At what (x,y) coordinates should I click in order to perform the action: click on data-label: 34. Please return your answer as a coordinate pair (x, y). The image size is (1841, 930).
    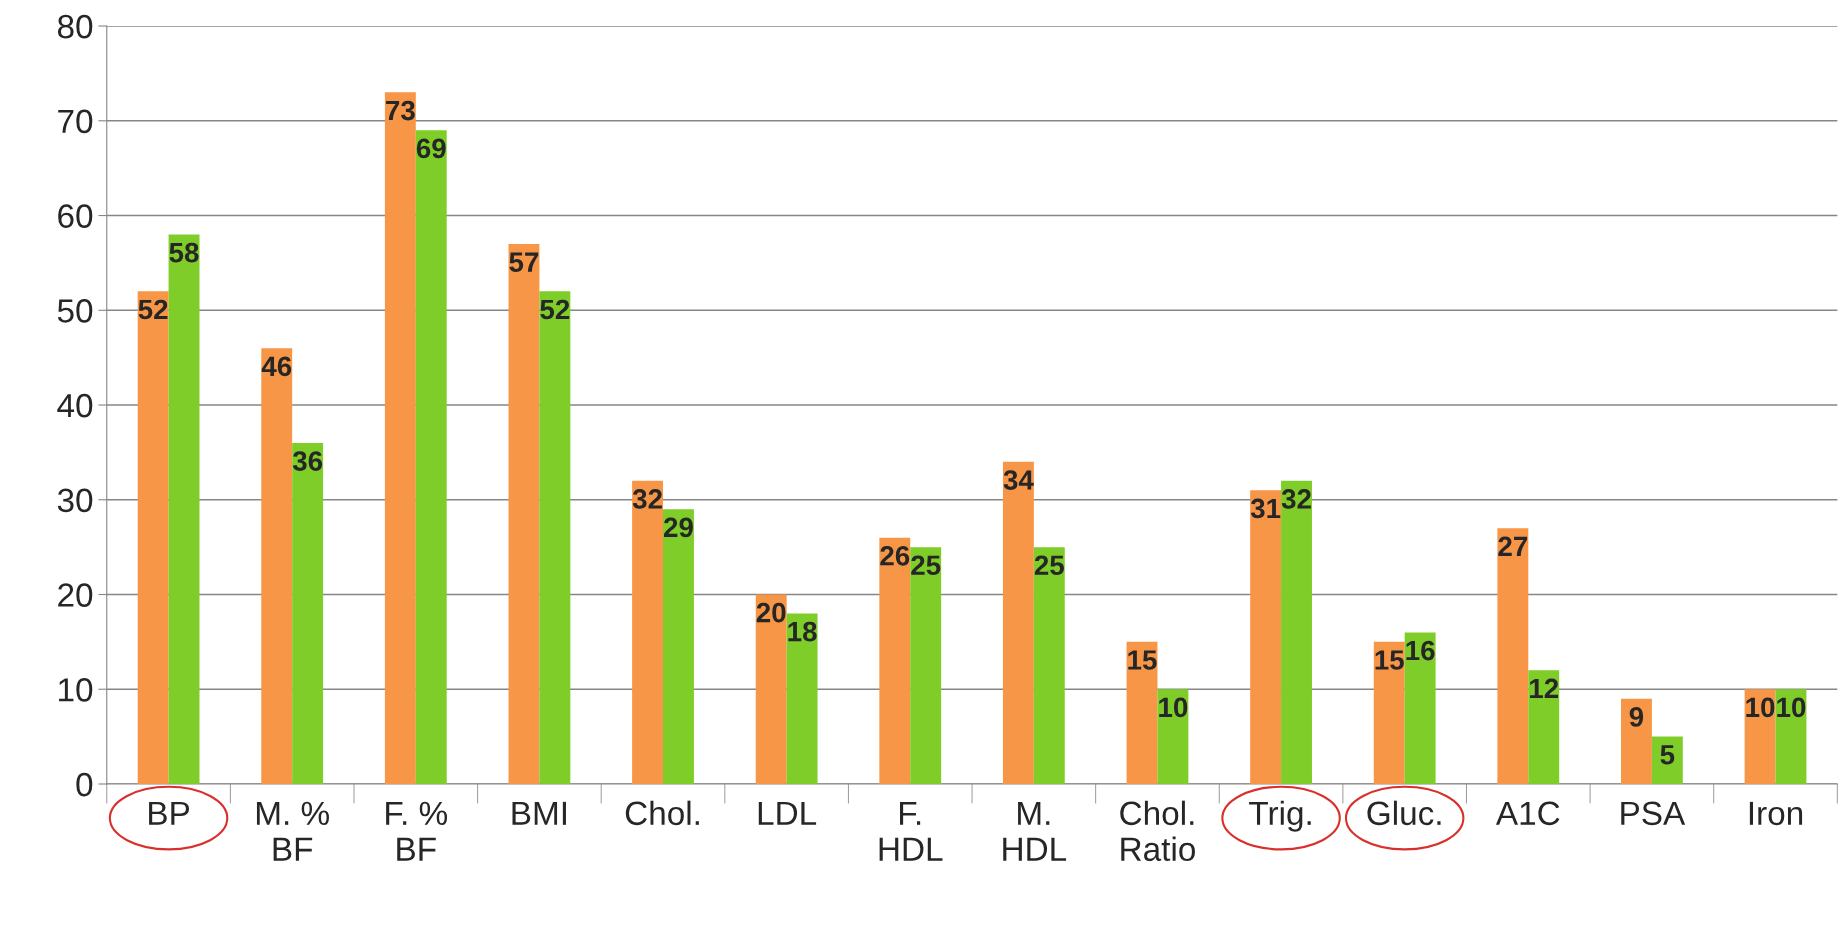
    Looking at the image, I should click on (1018, 480).